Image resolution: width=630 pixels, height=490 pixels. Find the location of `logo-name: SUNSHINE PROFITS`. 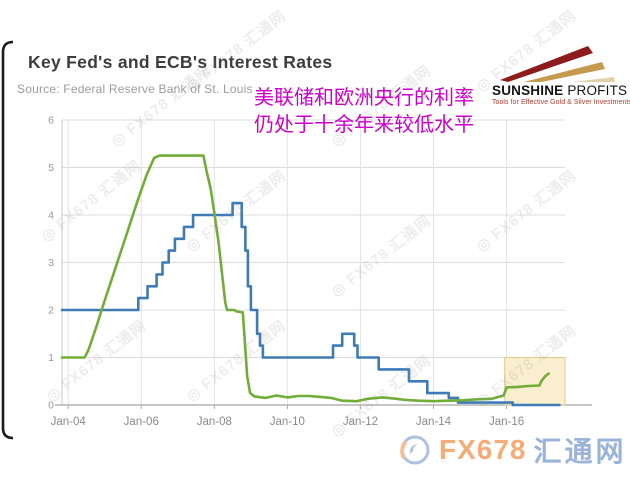

logo-name: SUNSHINE PROFITS is located at coordinates (561, 90).